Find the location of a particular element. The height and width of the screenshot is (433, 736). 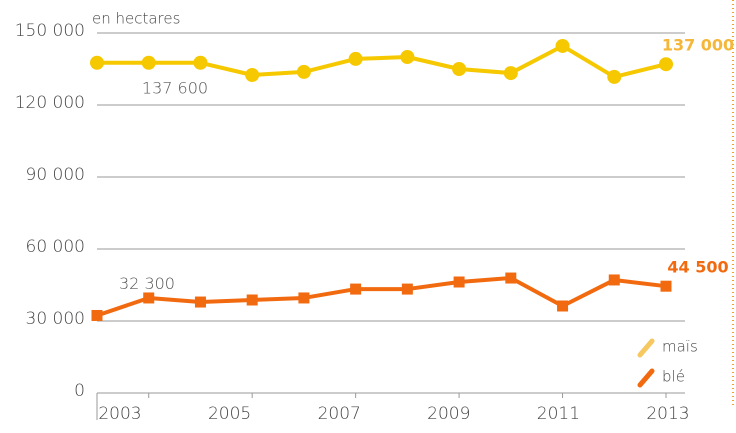

value-label: 32 300 is located at coordinates (147, 283).